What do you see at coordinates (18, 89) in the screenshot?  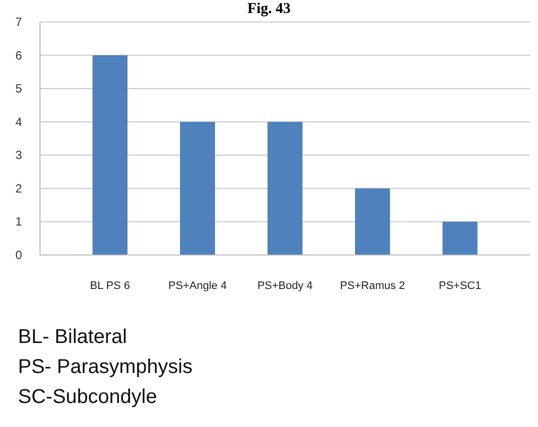 I see `y-tick-label: 5` at bounding box center [18, 89].